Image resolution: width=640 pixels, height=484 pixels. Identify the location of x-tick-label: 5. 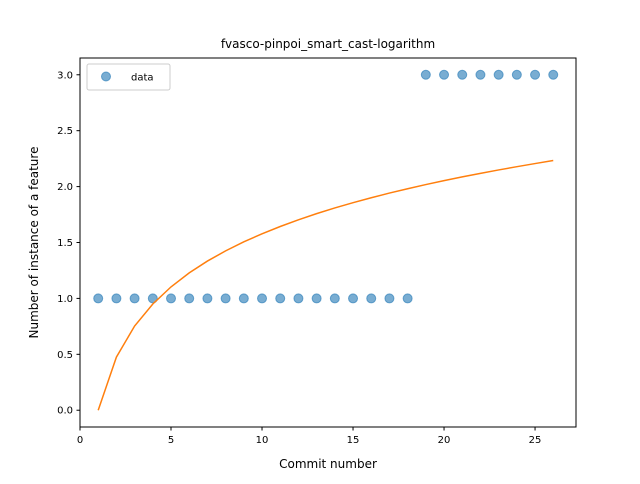
(171, 440).